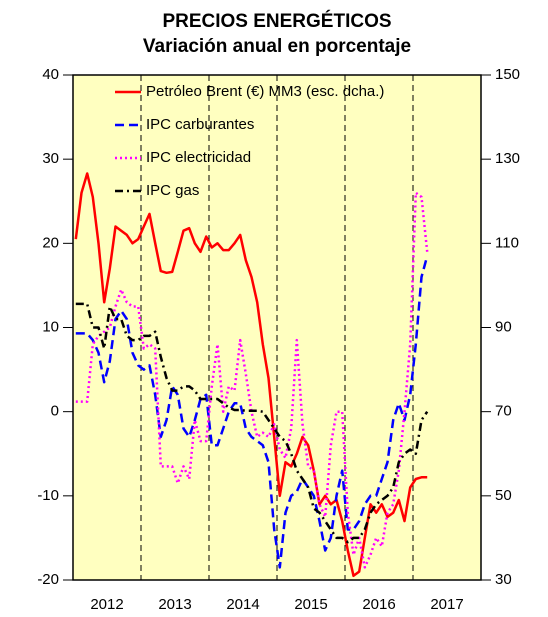 The height and width of the screenshot is (617, 548). Describe the element at coordinates (265, 91) in the screenshot. I see `legend-label: Petróleo Brent (€) MM3 (esc. dcha.)` at that location.